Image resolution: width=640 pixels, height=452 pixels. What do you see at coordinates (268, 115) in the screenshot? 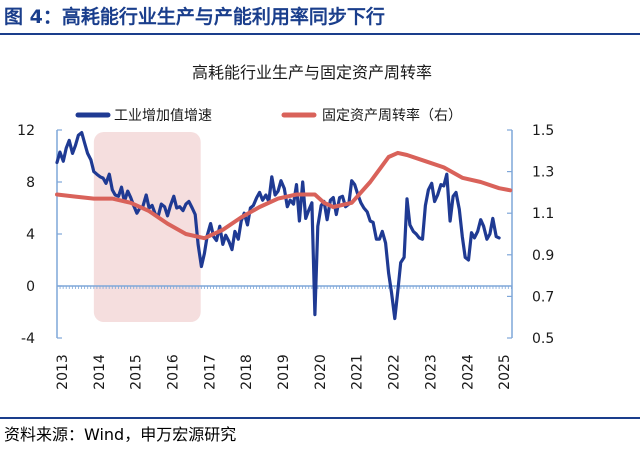
I see `legend: 工业增加值增速 固定资产周转率（右）` at bounding box center [268, 115].